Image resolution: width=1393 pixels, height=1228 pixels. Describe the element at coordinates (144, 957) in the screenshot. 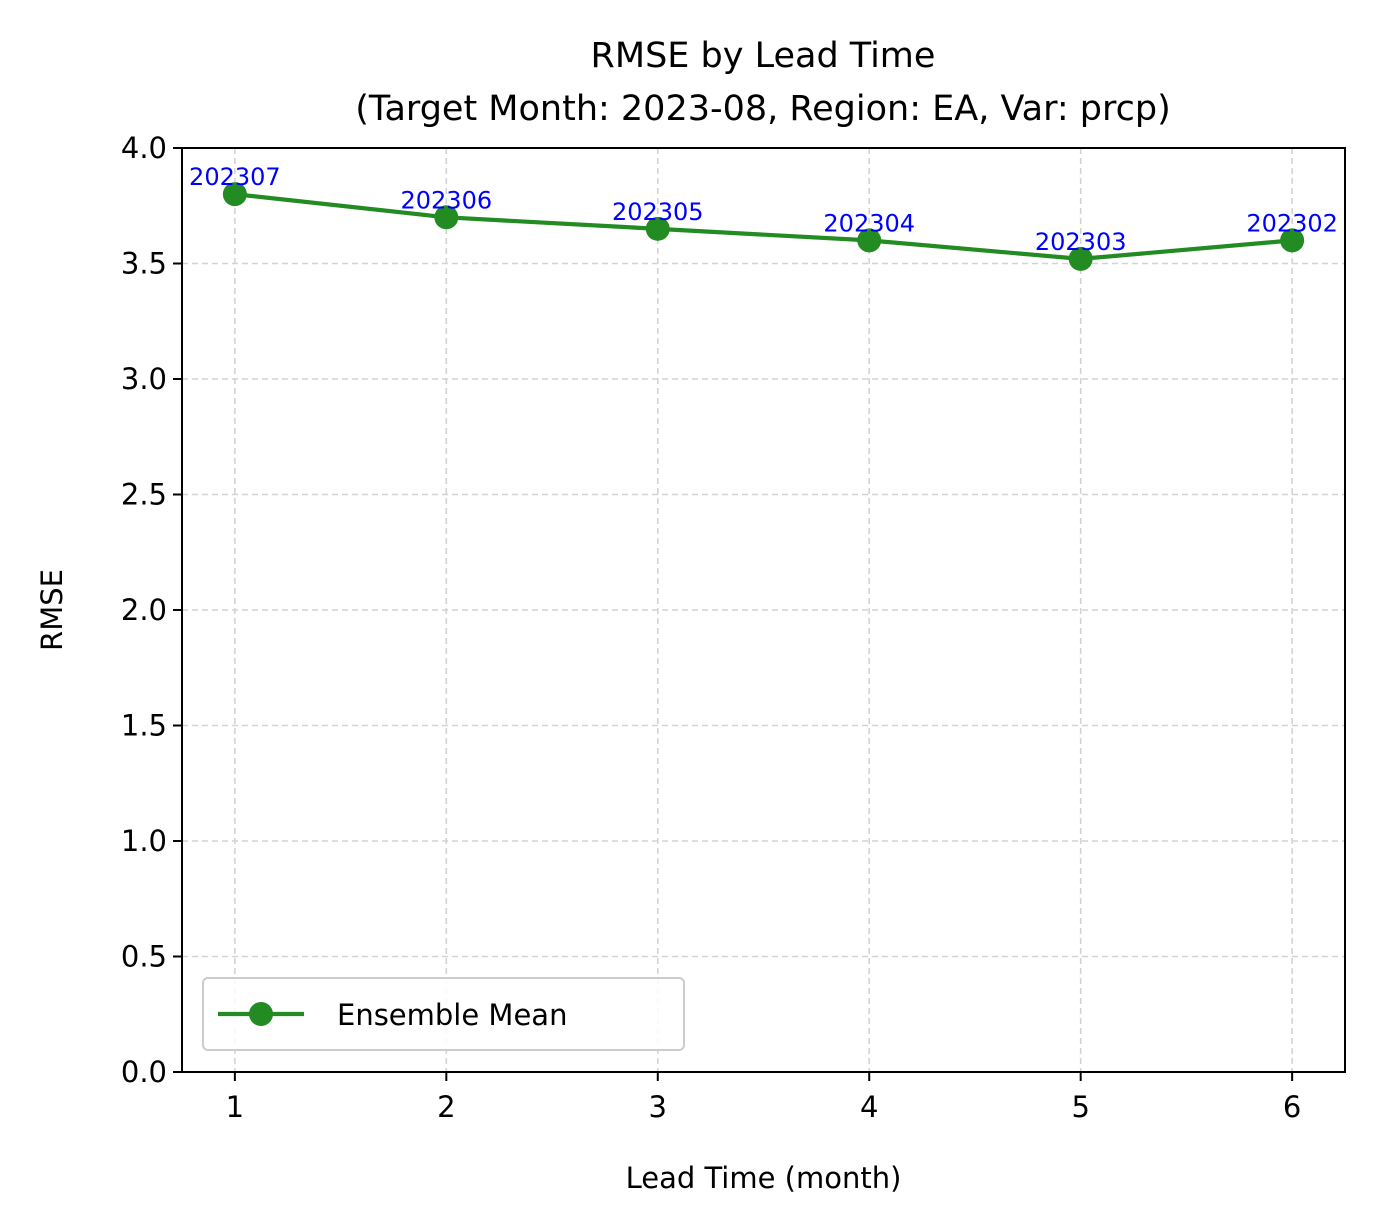

I see `y-tick-label: 0.5` at that location.